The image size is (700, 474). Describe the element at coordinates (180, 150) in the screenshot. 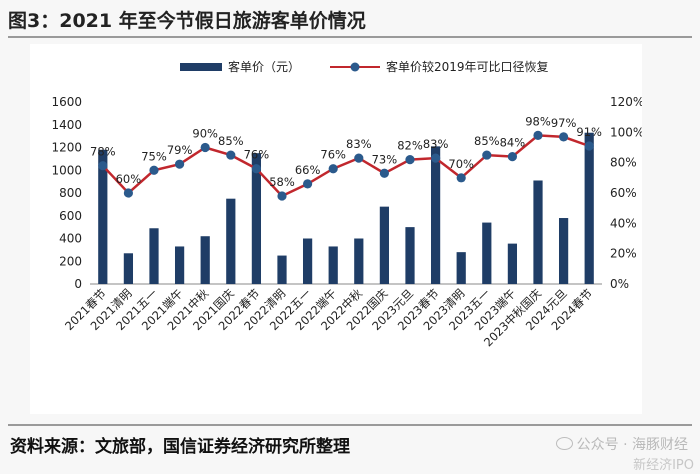

I see `recovery-data-label: 79%` at that location.